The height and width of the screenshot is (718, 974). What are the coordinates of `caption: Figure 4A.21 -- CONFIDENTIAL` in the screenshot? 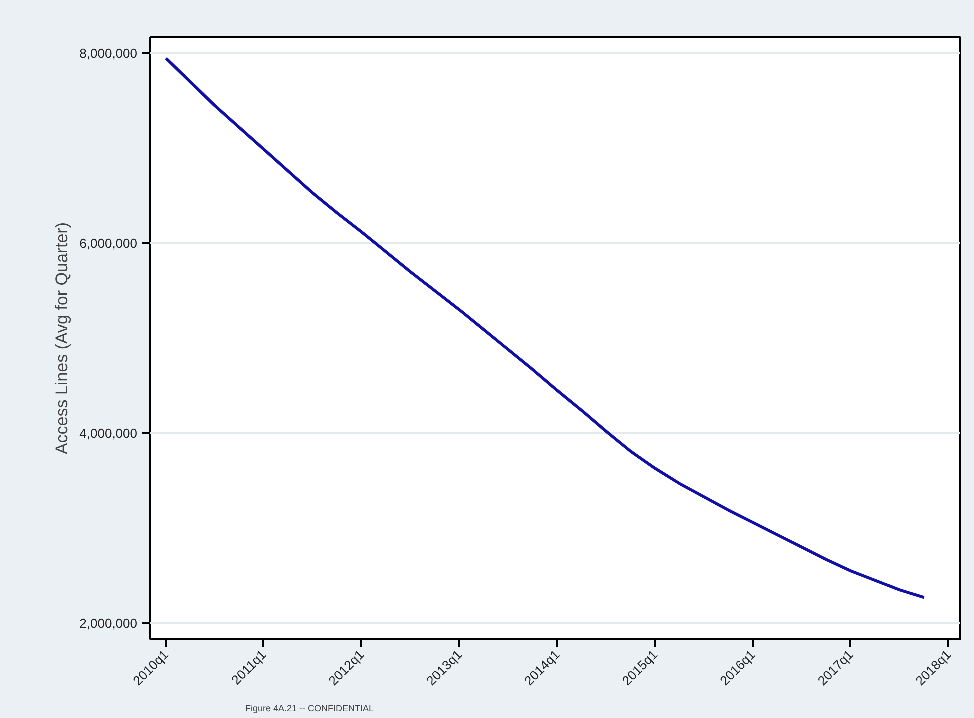 It's located at (310, 709).